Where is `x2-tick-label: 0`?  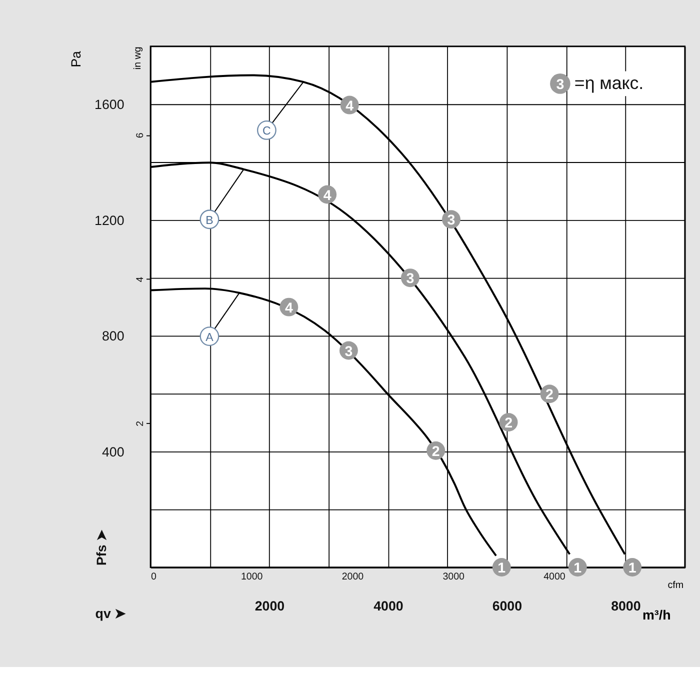 x2-tick-label: 0 is located at coordinates (153, 576).